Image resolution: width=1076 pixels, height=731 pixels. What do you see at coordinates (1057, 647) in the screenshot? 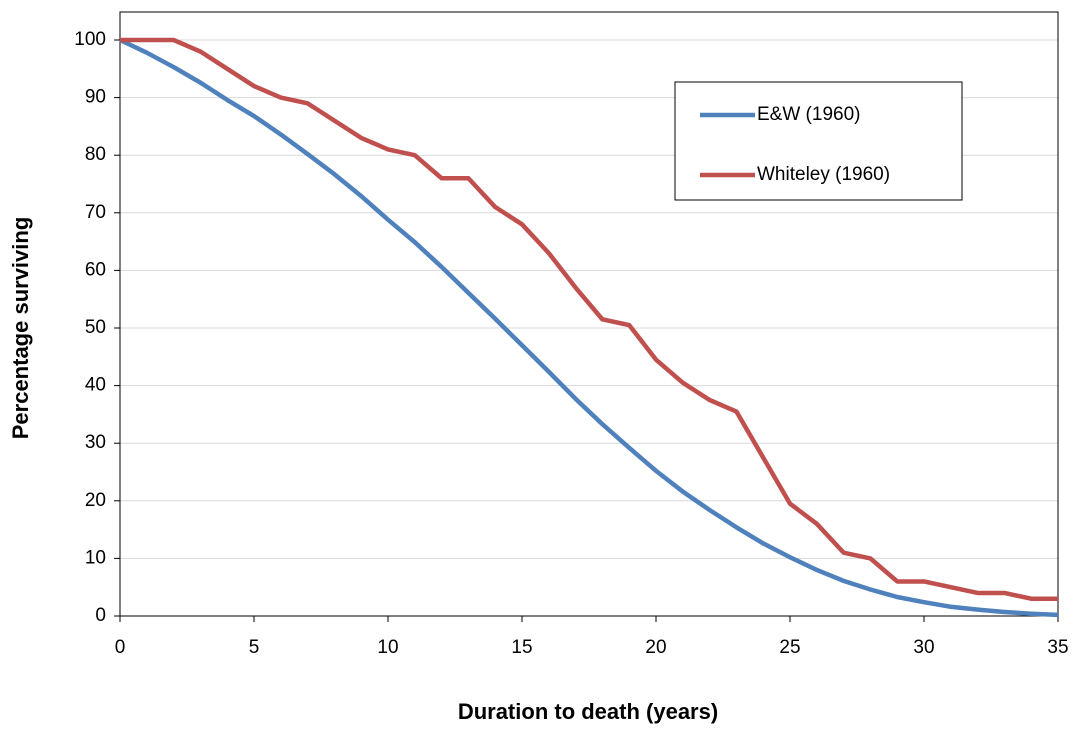
I see `x-tick-label: 35` at bounding box center [1057, 647].